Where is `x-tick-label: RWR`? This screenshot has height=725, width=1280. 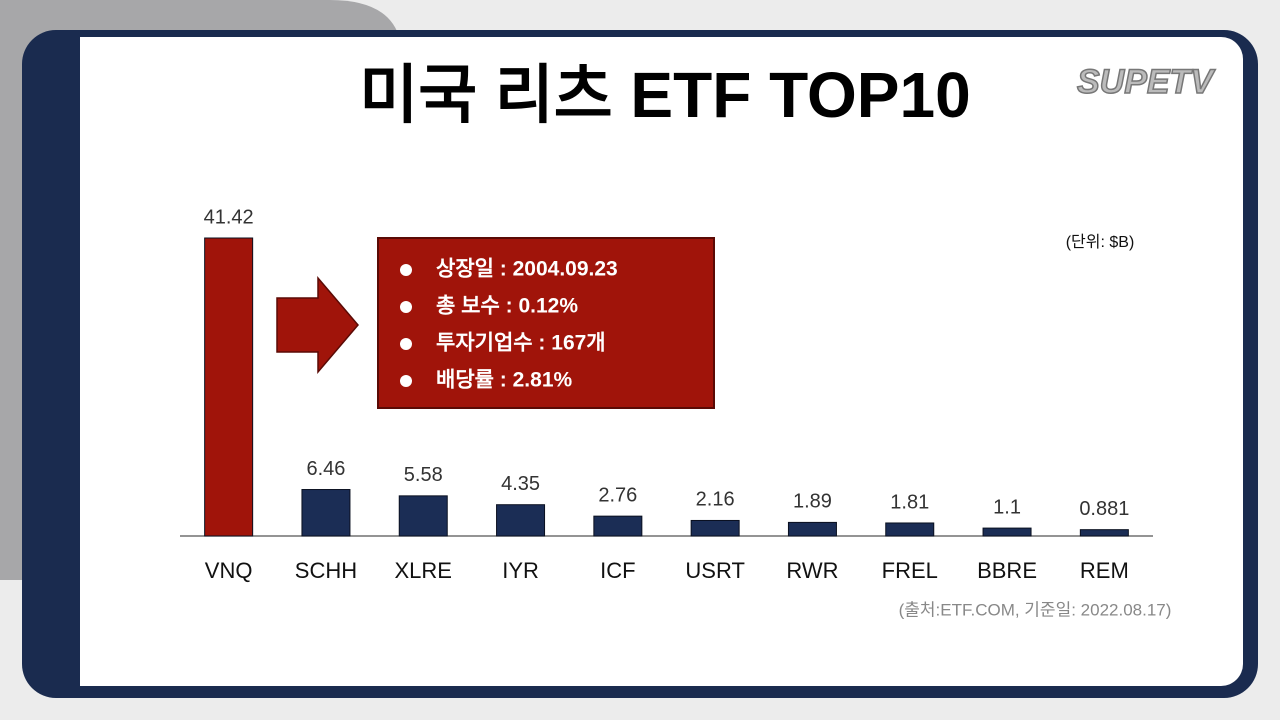 x-tick-label: RWR is located at coordinates (812, 570).